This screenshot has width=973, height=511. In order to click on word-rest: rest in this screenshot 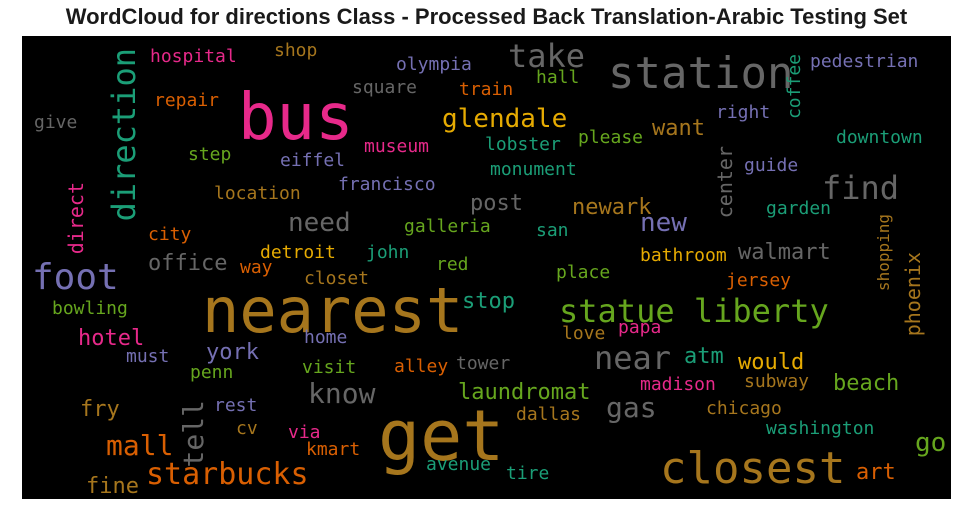, I will do `click(236, 405)`.